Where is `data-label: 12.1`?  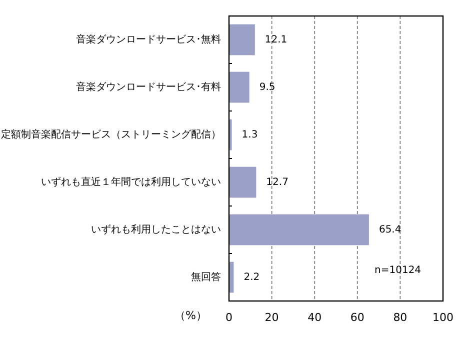 data-label: 12.1 is located at coordinates (276, 40).